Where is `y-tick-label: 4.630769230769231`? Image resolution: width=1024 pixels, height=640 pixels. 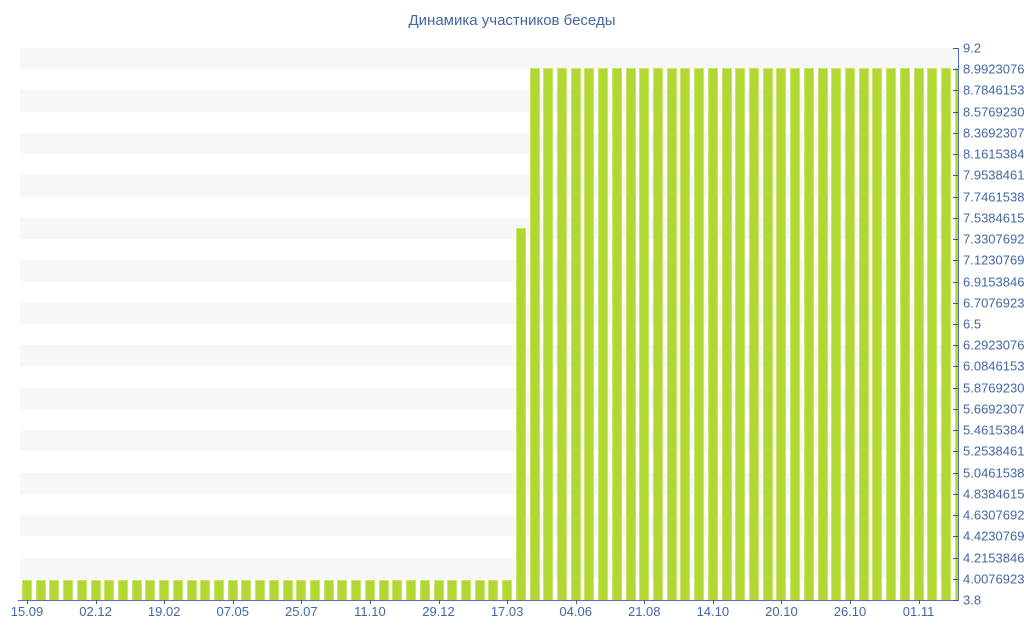 y-tick-label: 4.630769230769231 is located at coordinates (993, 515).